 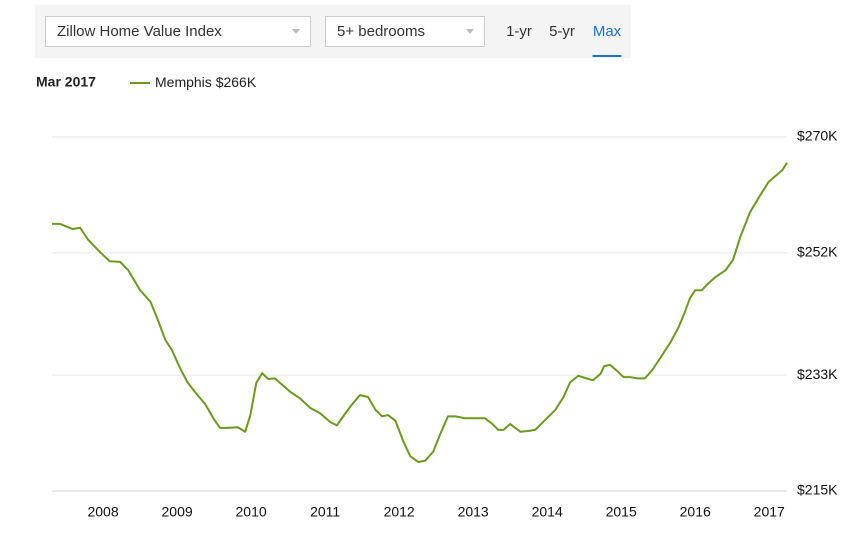 I want to click on range-button: Max, so click(x=607, y=31).